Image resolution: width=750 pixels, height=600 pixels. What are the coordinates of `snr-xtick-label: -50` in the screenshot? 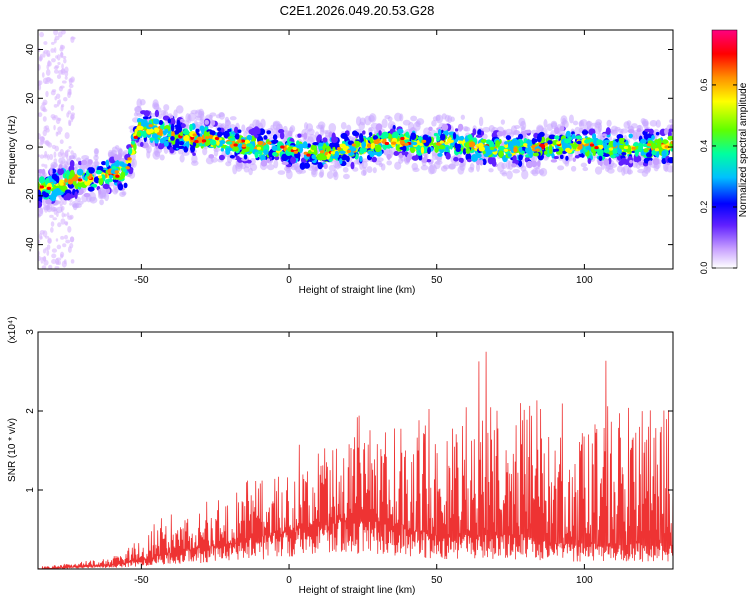 It's located at (141, 580).